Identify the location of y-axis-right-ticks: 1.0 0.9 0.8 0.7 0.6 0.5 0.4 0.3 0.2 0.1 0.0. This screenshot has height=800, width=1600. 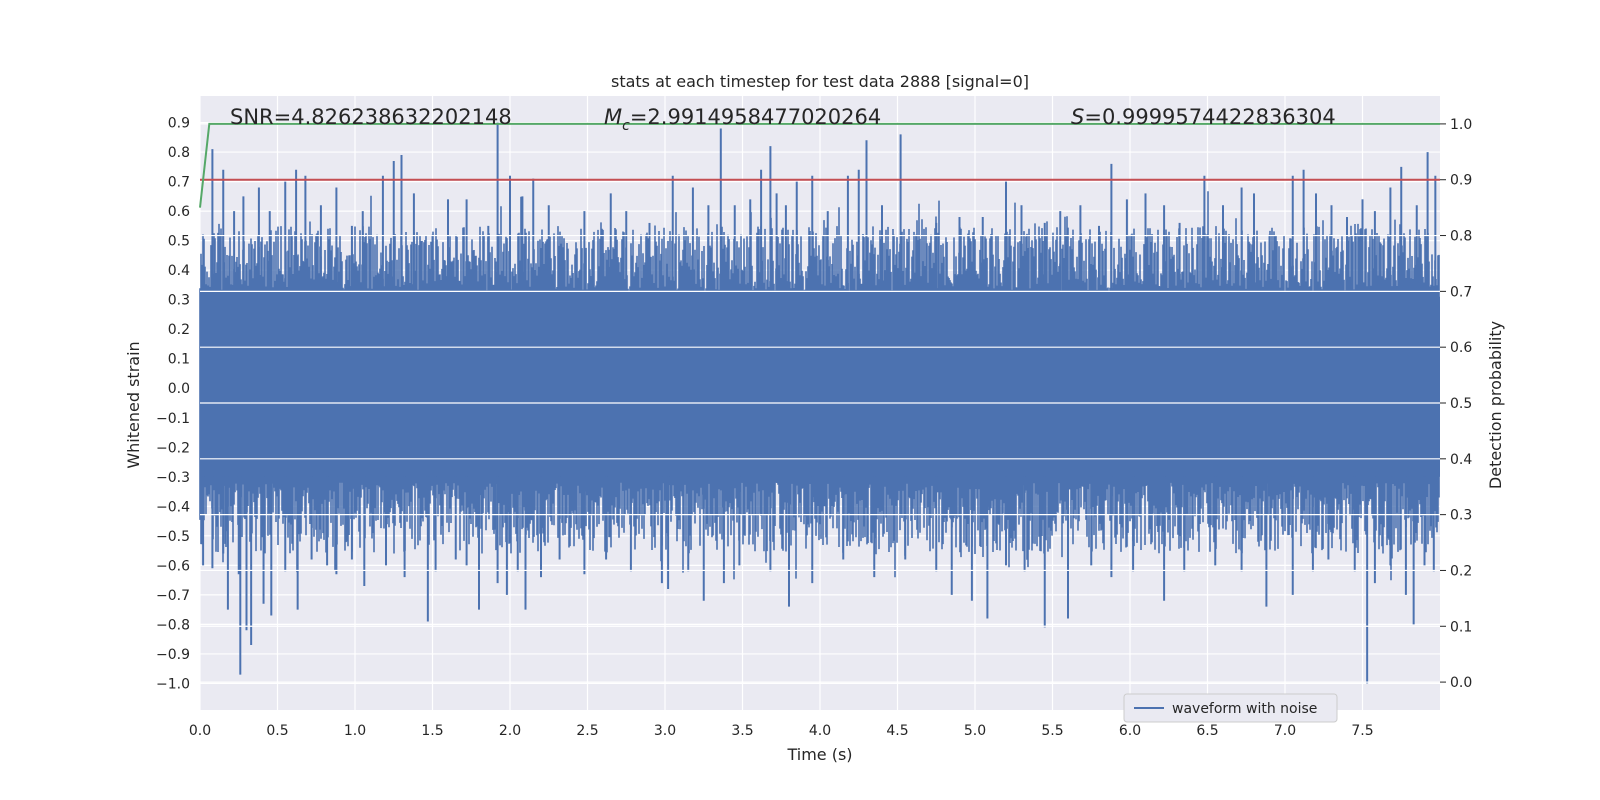
(1456, 404).